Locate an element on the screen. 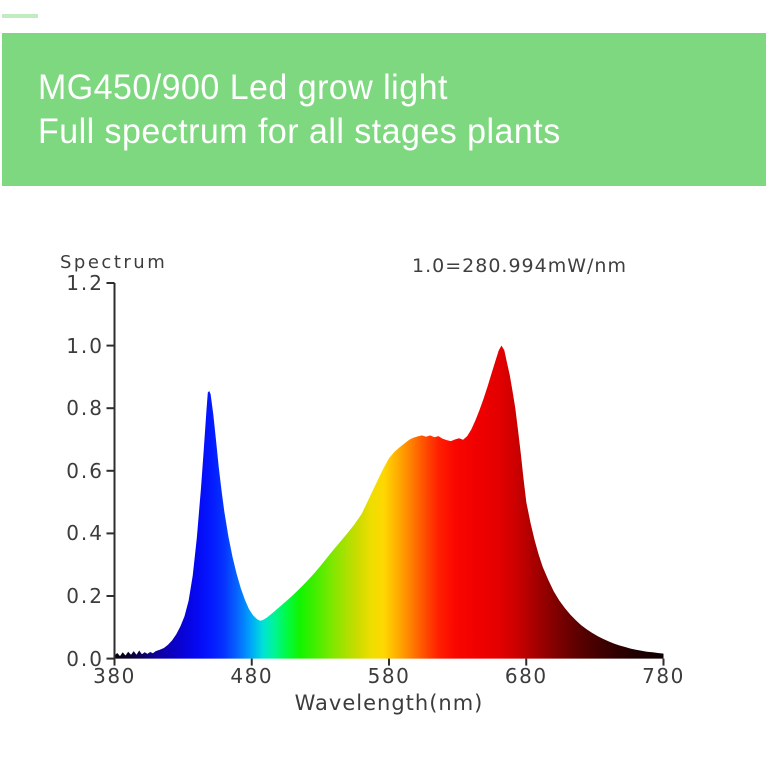 The image size is (768, 768). x-tick-label: 480 is located at coordinates (252, 676).